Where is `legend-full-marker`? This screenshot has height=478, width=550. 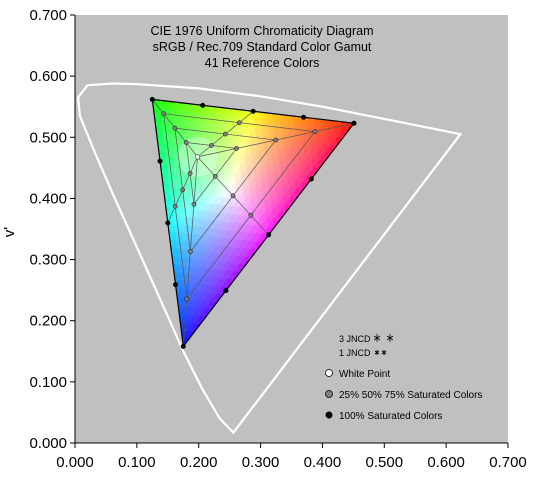
legend-full-marker is located at coordinates (329, 415).